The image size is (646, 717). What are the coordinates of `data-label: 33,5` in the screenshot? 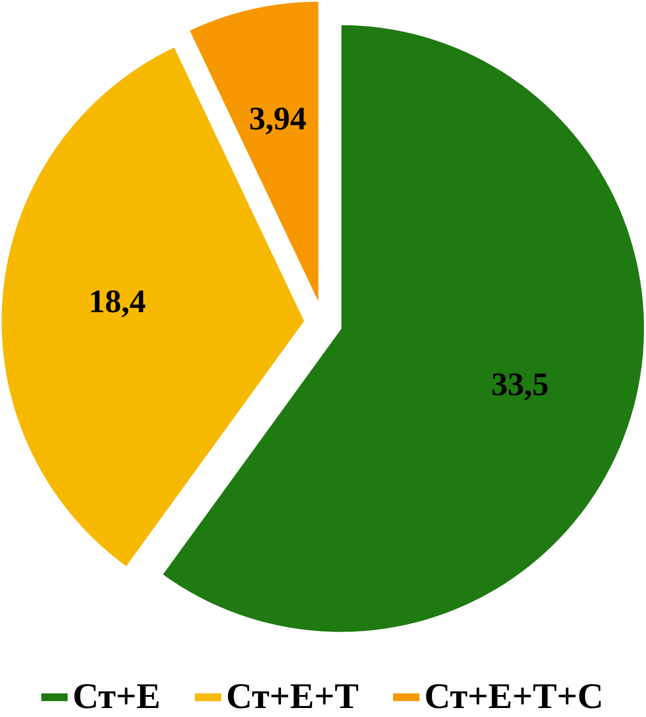 It's located at (520, 386).